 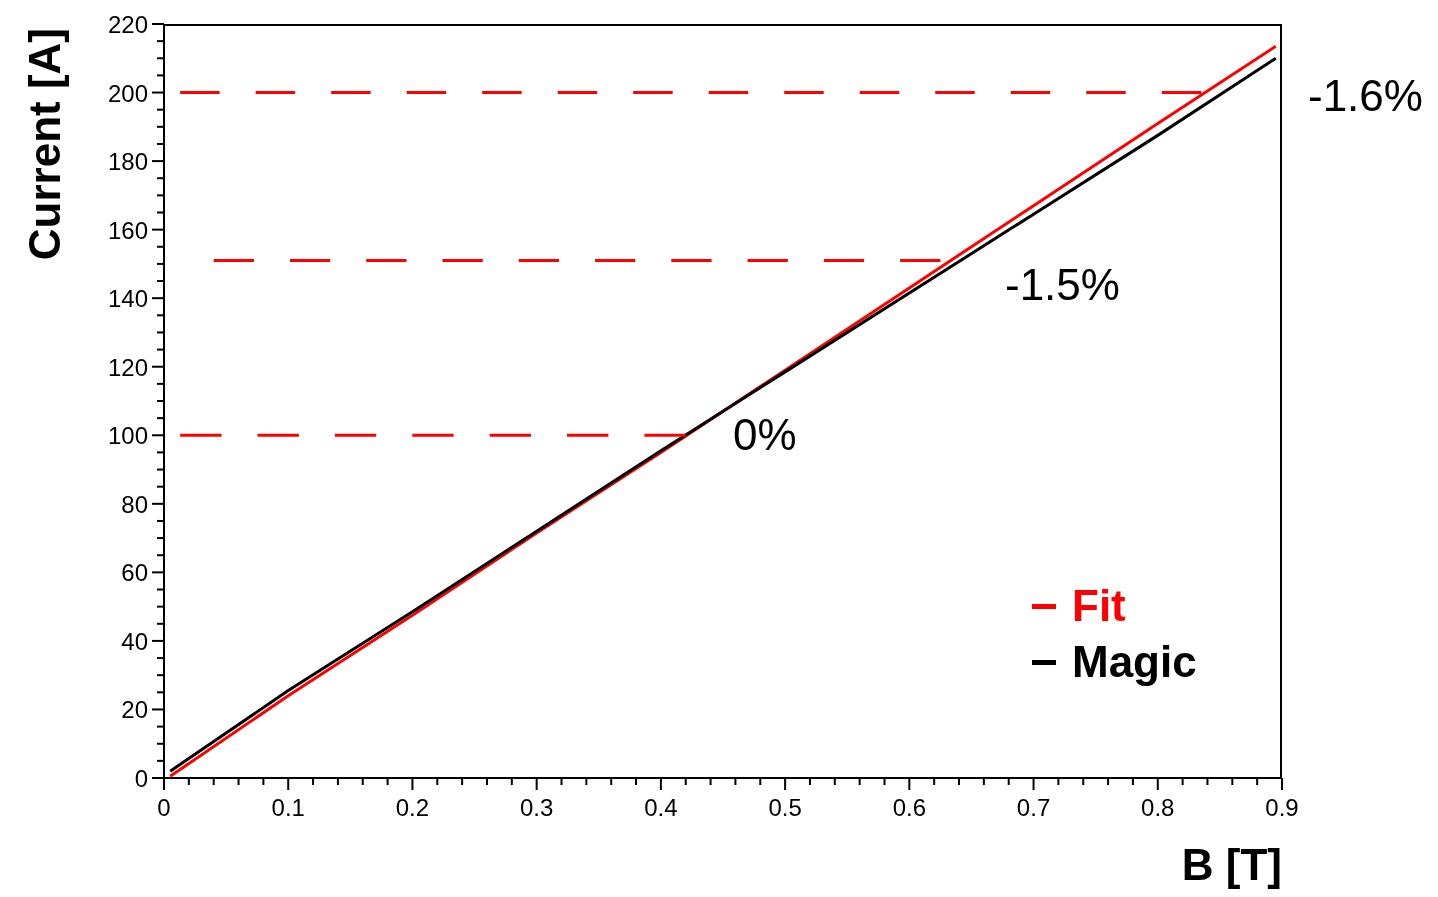 I want to click on legend-label: Fit, so click(x=1099, y=606).